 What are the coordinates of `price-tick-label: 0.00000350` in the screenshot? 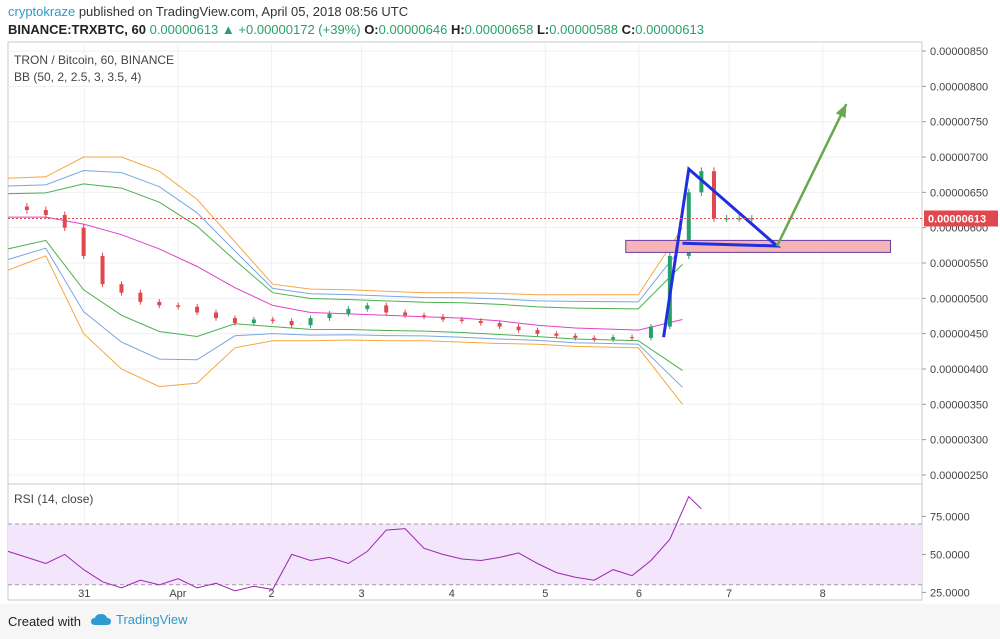 It's located at (959, 405).